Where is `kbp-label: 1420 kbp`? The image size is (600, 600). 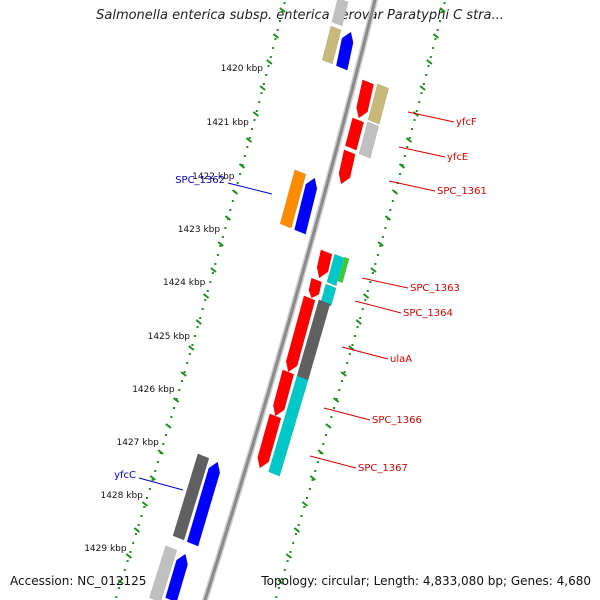
kbp-label: 1420 kbp is located at coordinates (242, 69).